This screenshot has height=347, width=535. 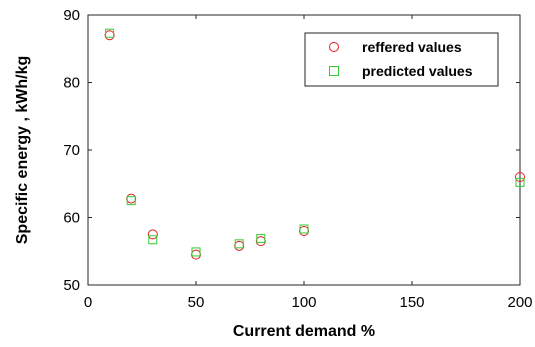 What do you see at coordinates (304, 331) in the screenshot?
I see `x-axis-title: Current demand %` at bounding box center [304, 331].